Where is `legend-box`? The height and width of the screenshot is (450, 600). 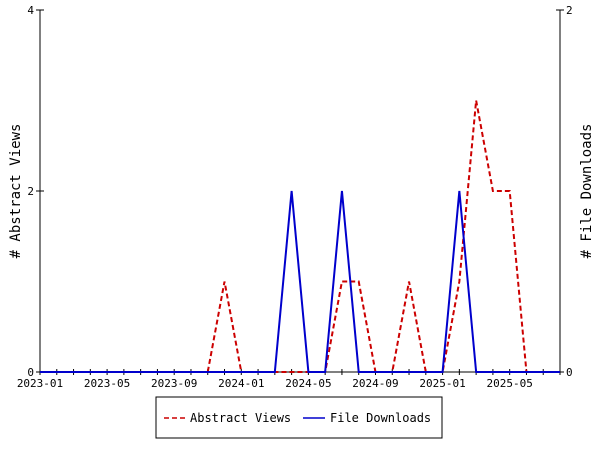 legend-box is located at coordinates (299, 417).